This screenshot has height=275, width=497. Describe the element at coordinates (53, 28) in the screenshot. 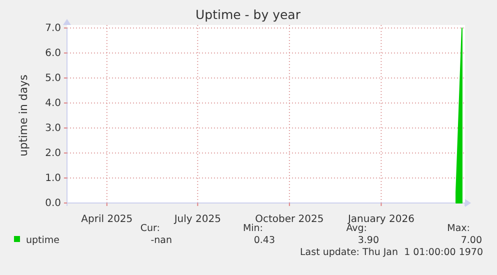

I see `y-tick-label: 7.0` at that location.